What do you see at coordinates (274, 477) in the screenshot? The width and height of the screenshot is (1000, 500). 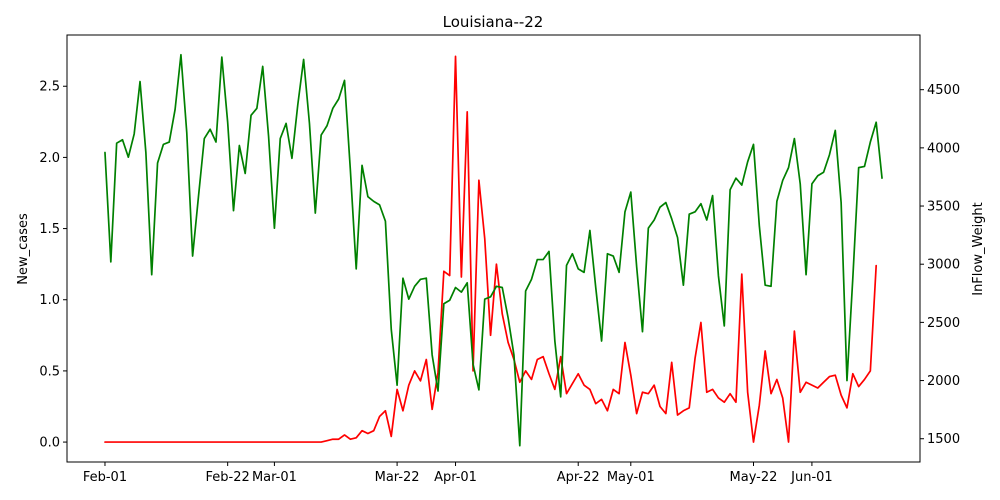 I see `x-tick-label: Mar-01` at bounding box center [274, 477].